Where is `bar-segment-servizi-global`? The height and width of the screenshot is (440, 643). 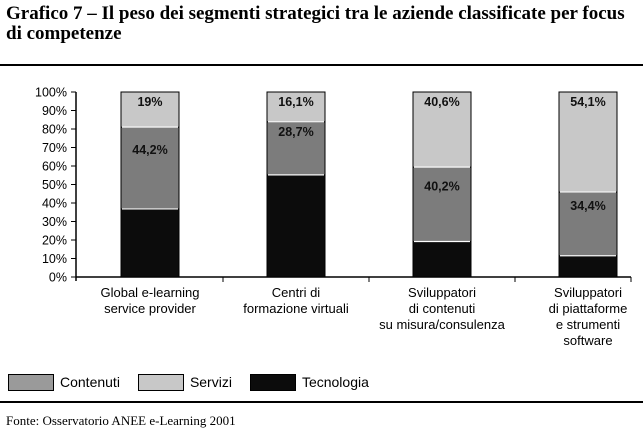 bar-segment-servizi-global is located at coordinates (150, 109).